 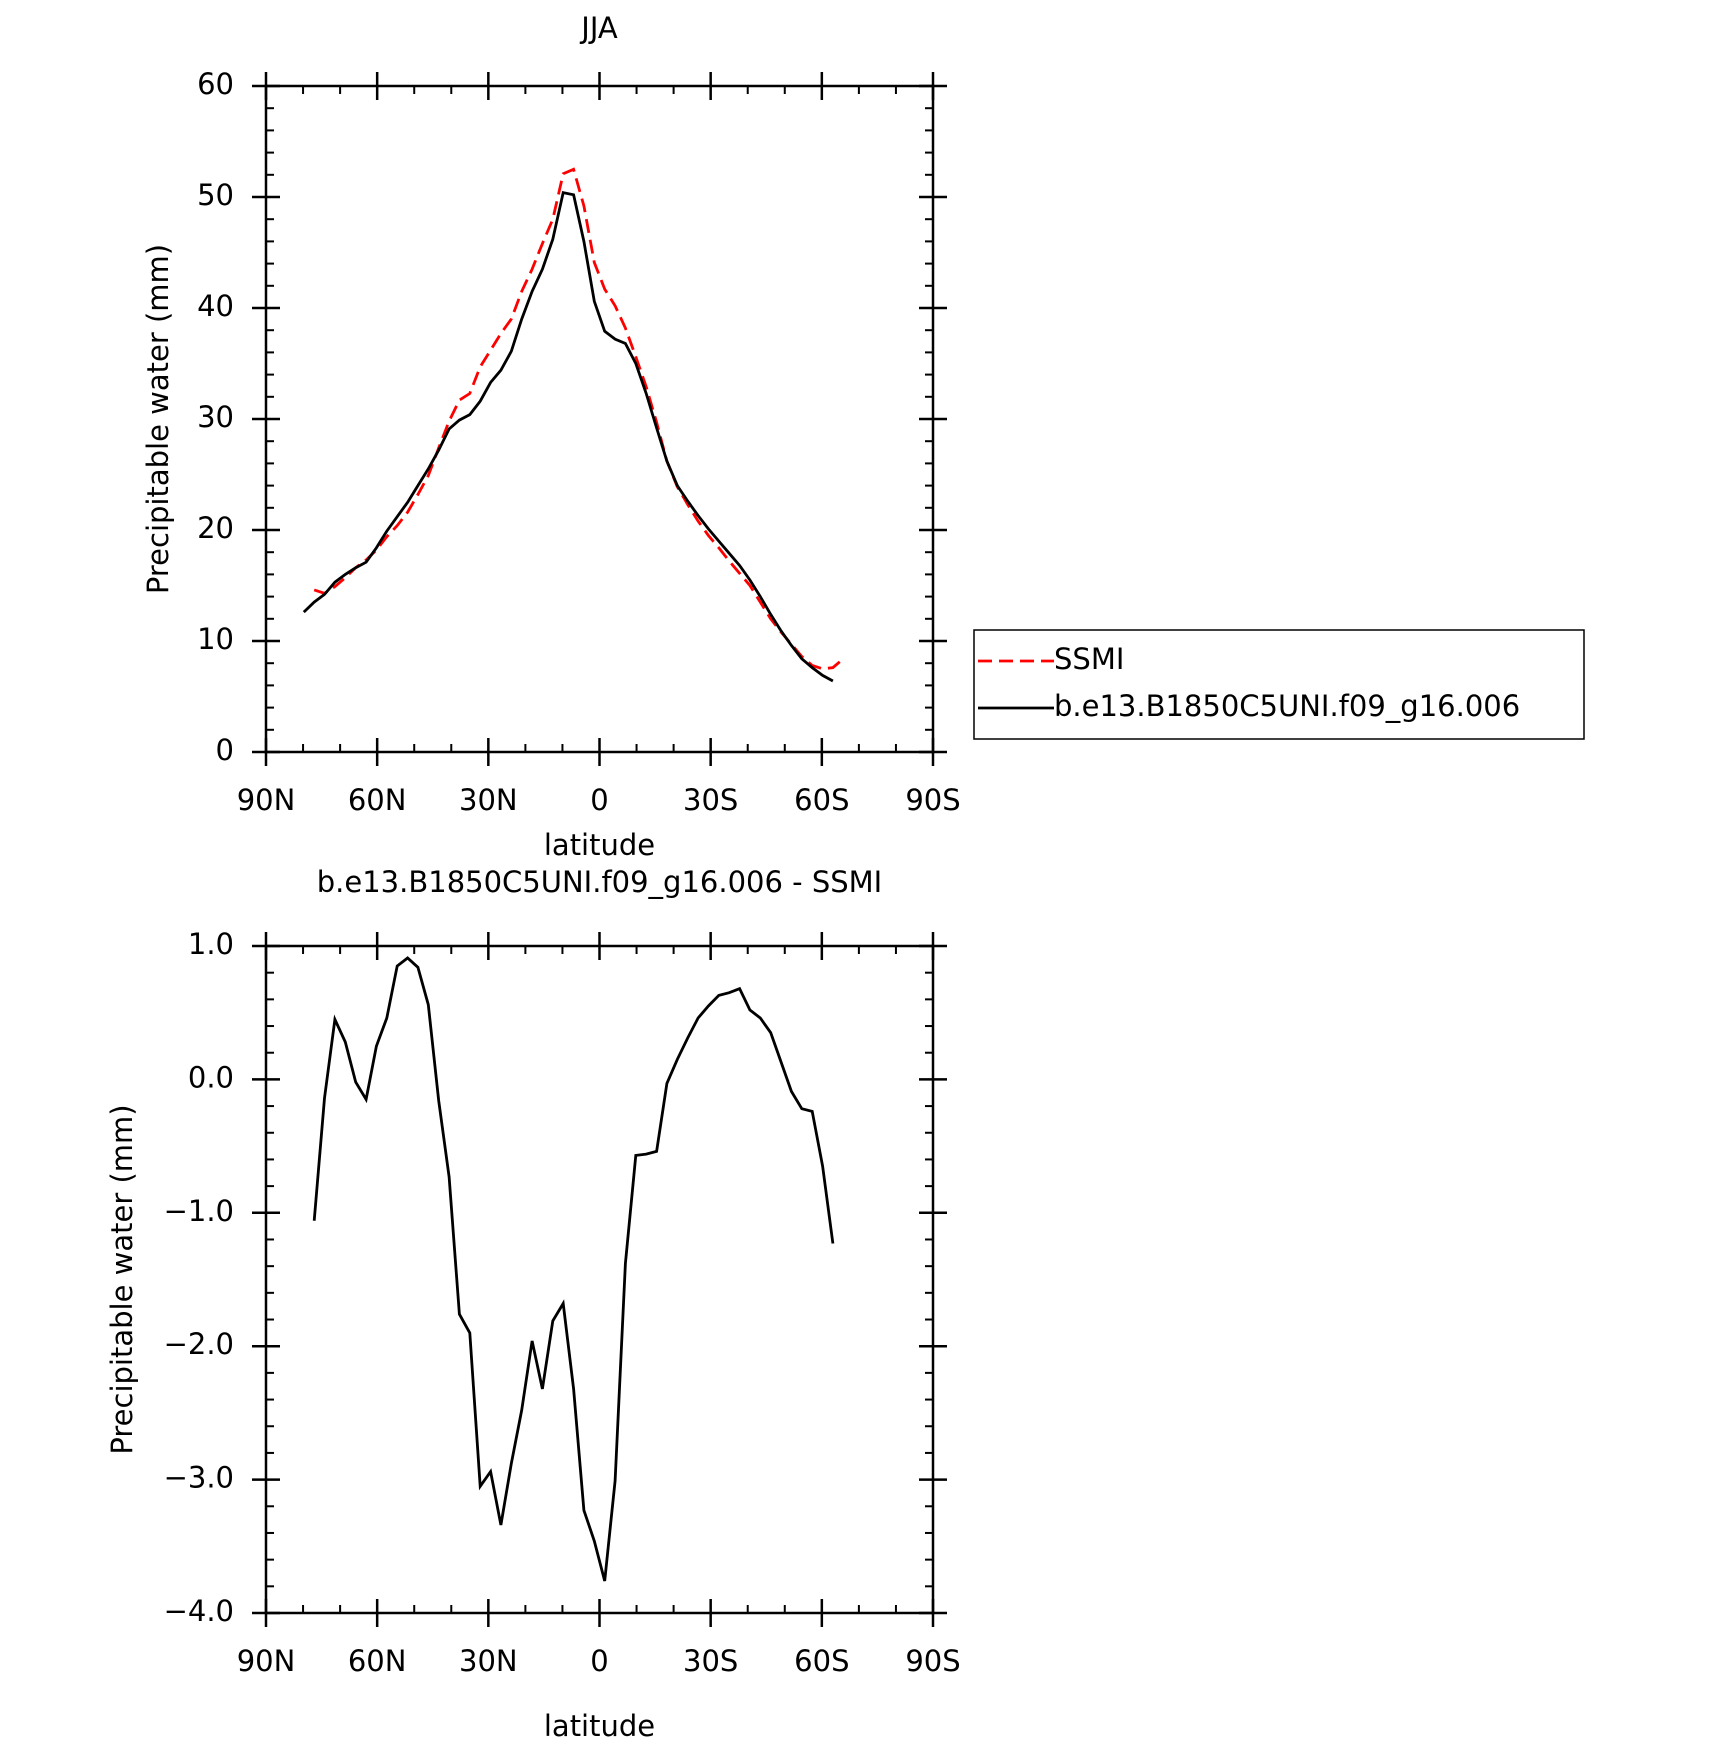 What do you see at coordinates (211, 944) in the screenshot?
I see `y-tick-label: 1.0` at bounding box center [211, 944].